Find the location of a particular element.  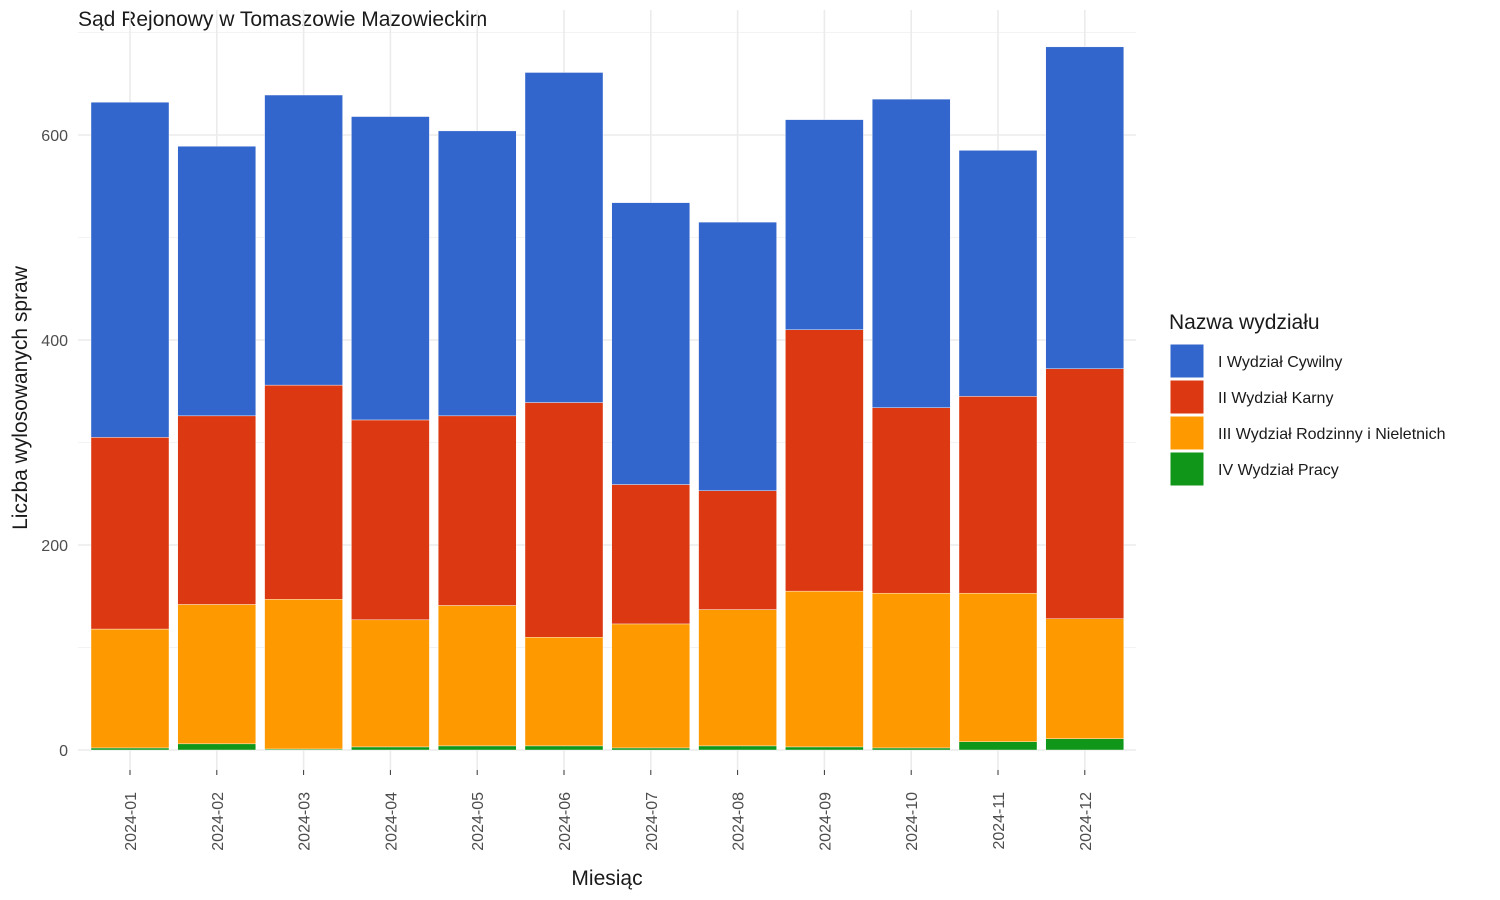

legend-label: II Wydział Karny is located at coordinates (1275, 398).